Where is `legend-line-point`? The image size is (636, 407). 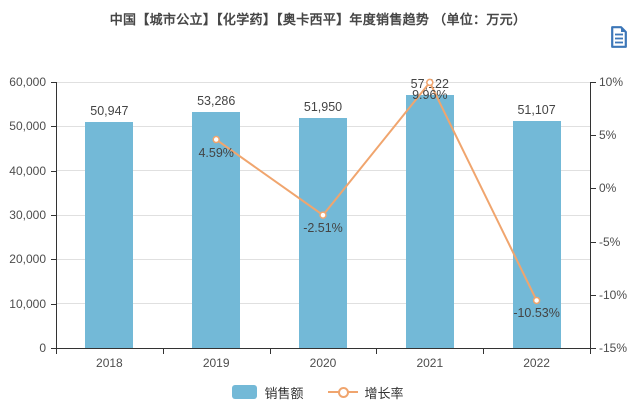
legend-line-point is located at coordinates (343, 392).